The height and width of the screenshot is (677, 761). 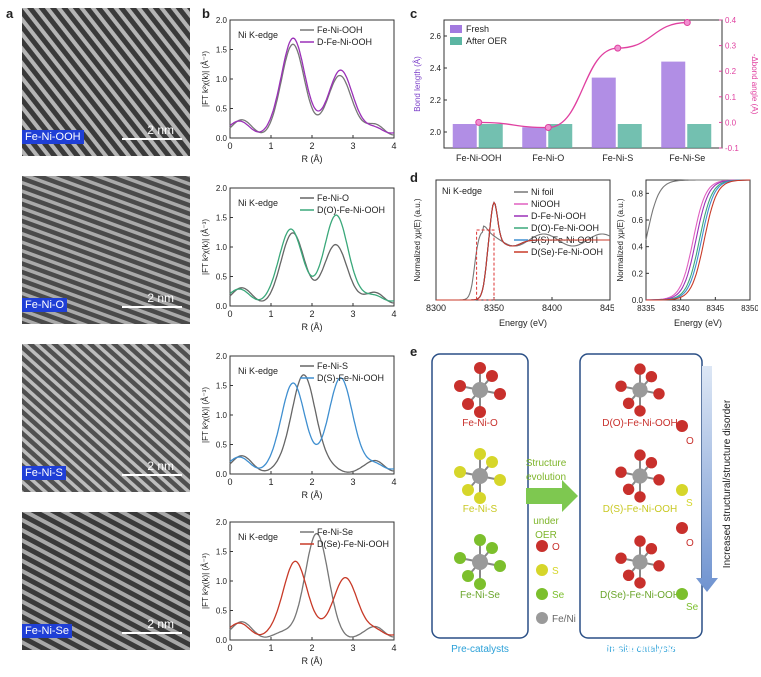 What do you see at coordinates (352, 146) in the screenshot?
I see `x-tick-label: 3` at bounding box center [352, 146].